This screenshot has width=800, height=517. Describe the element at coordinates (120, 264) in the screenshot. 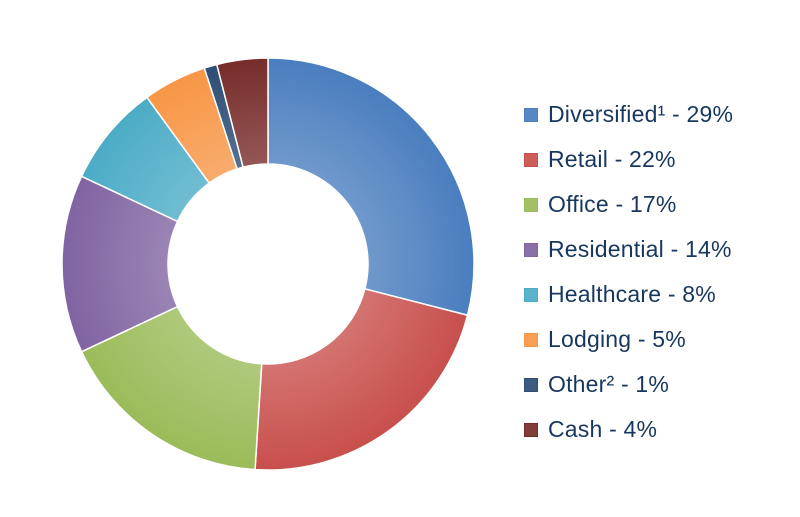

I see `slice-residential` at that location.